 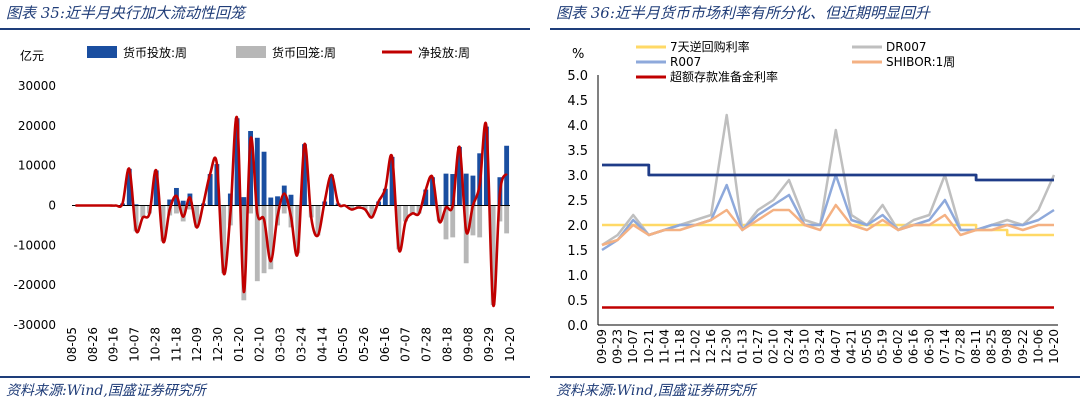 What do you see at coordinates (281, 344) in the screenshot?
I see `x-tick-label: 03-03` at bounding box center [281, 344].